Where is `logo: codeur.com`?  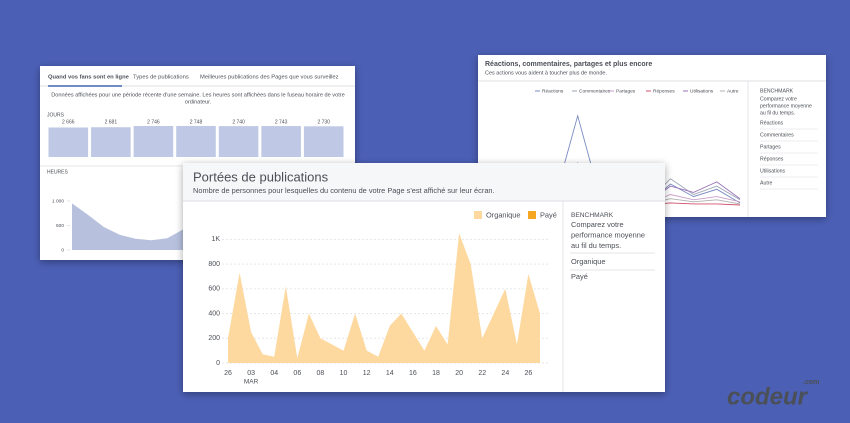
logo: codeur.com is located at coordinates (773, 395).